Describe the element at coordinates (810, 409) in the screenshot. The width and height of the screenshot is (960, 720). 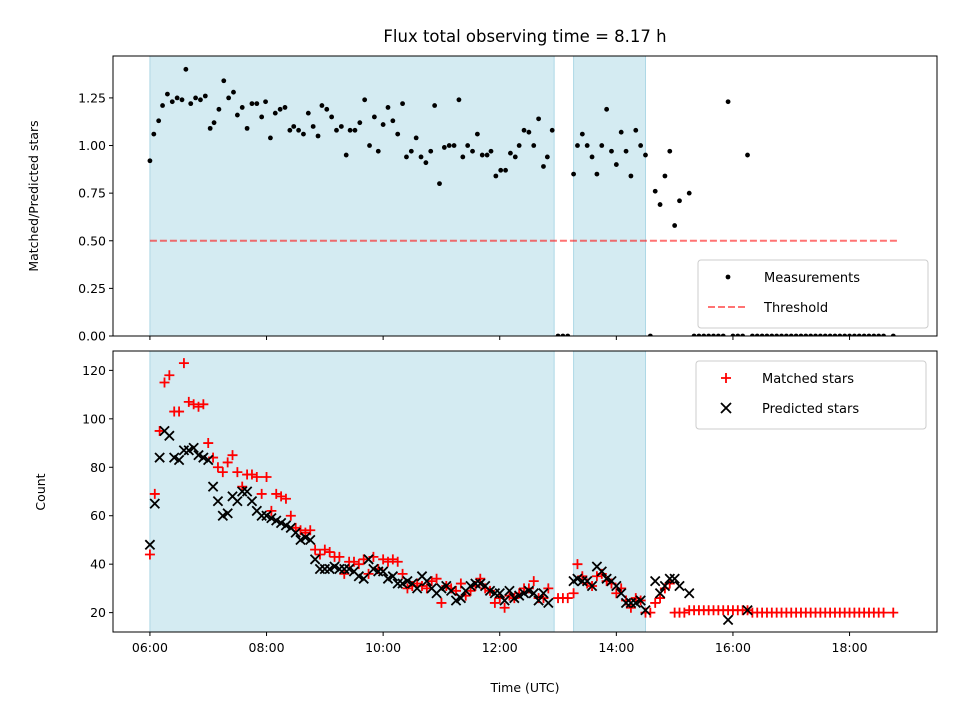
I see `predicted-stars-legend-label: Predicted stars` at that location.